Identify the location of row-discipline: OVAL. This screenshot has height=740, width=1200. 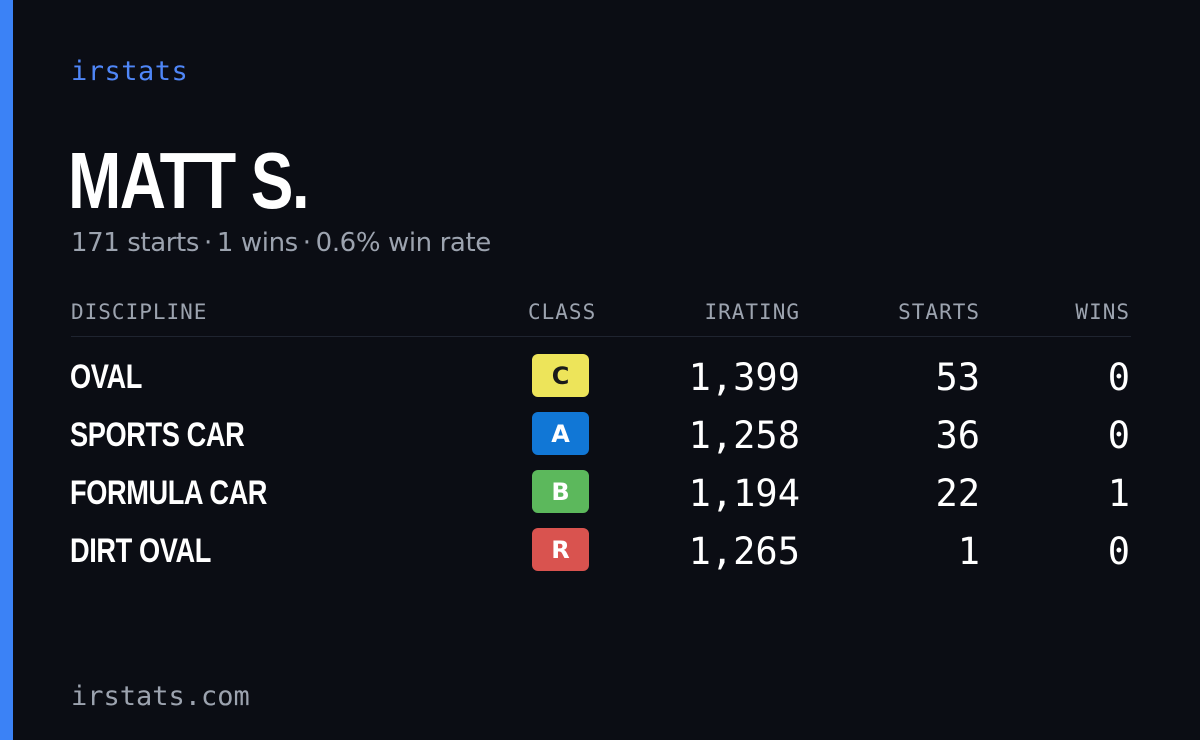
(106, 377).